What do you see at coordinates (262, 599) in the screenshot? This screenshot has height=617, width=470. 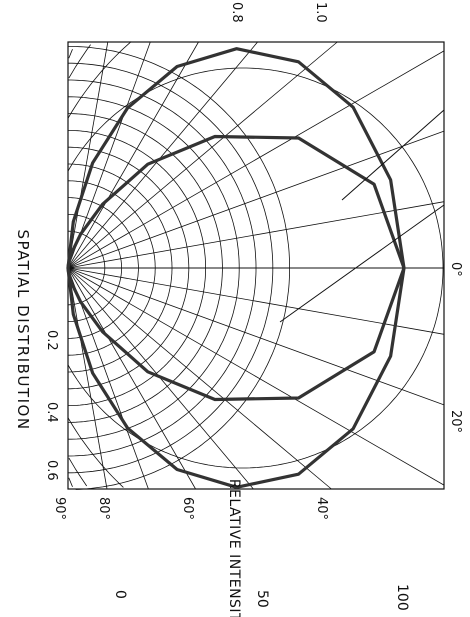 I see `intensity-tick-50: 50` at bounding box center [262, 599].